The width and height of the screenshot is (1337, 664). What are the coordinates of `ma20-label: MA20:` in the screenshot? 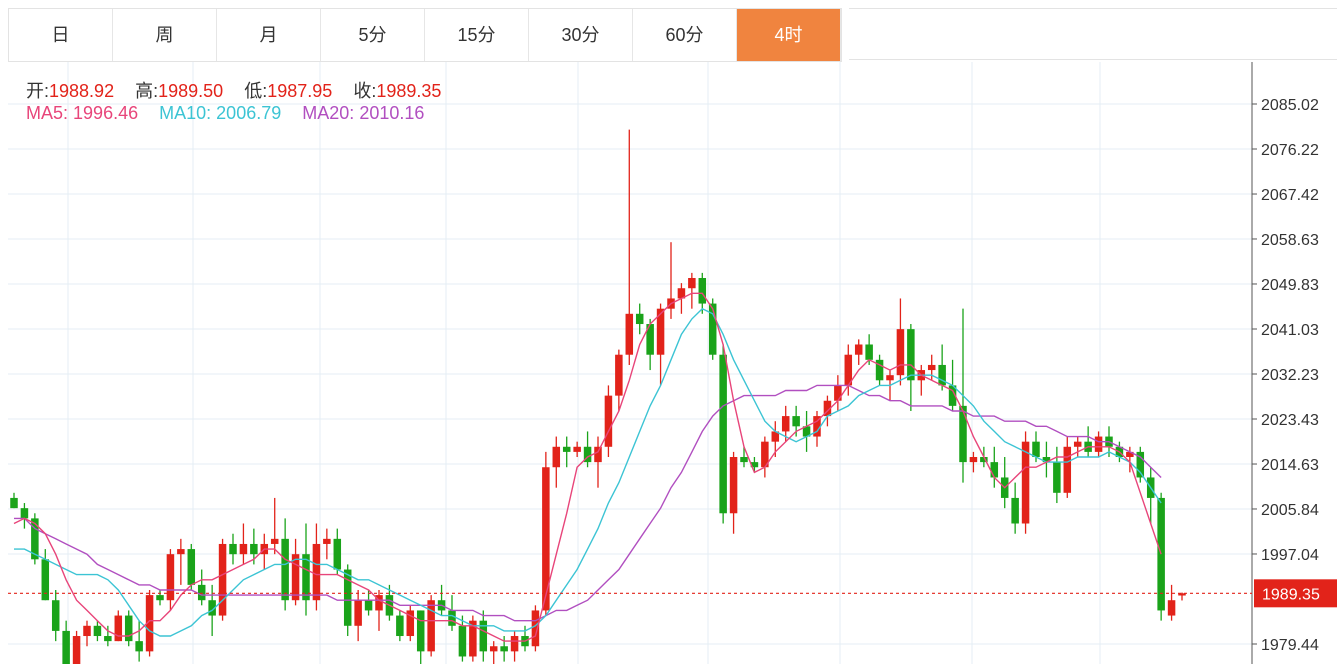 It's located at (328, 113).